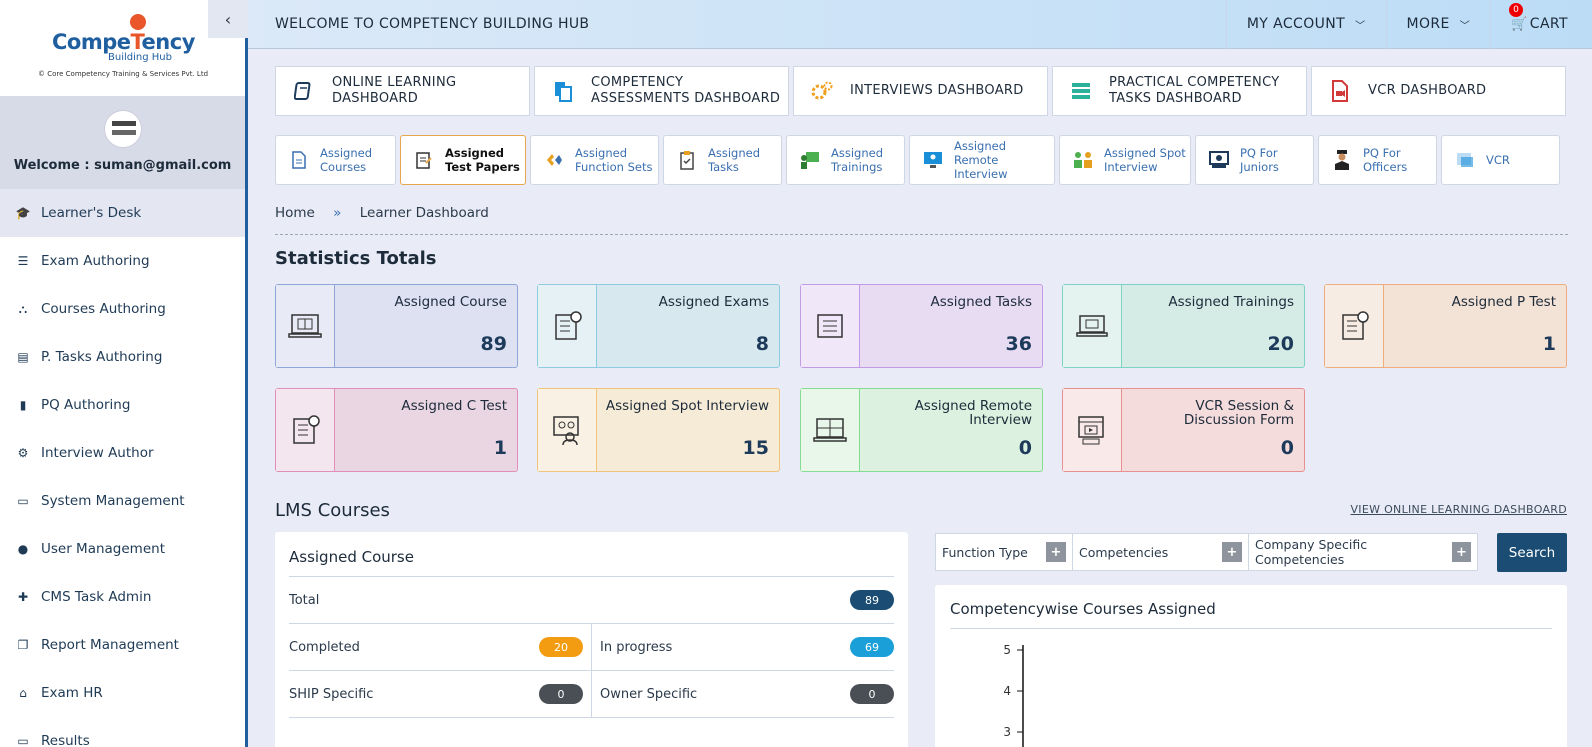  I want to click on profile-section: Welcome : suman@gmail.com, so click(122, 142).